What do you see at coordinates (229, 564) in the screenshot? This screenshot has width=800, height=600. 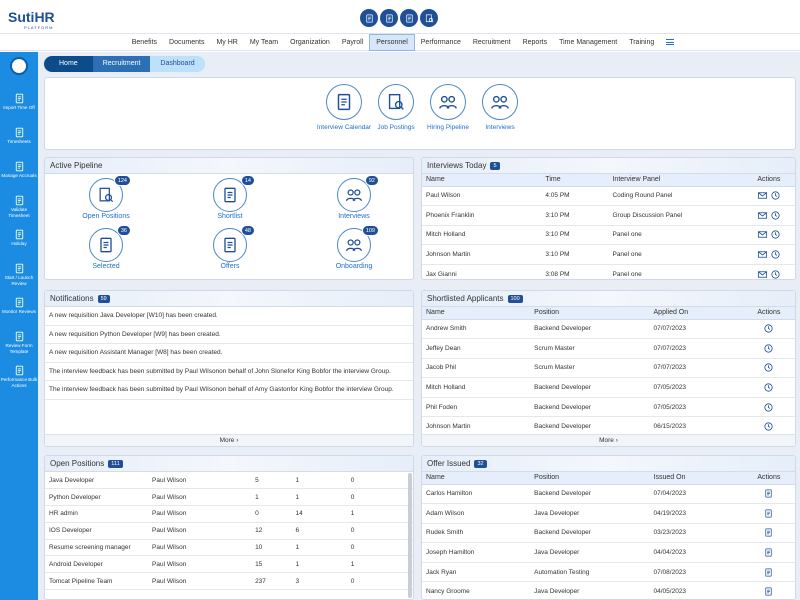 I see `table-row: Android Developer Paul Wilson 15 1 1` at bounding box center [229, 564].